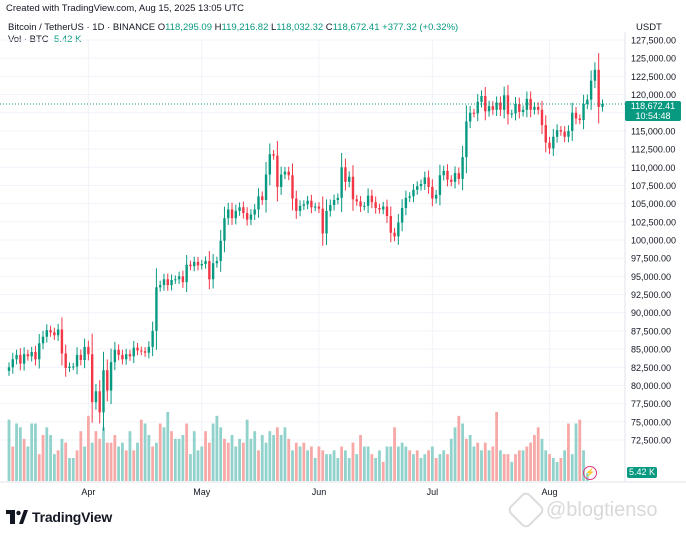 Image resolution: width=686 pixels, height=536 pixels. Describe the element at coordinates (356, 27) in the screenshot. I see `close-value: 118,672.41` at that location.